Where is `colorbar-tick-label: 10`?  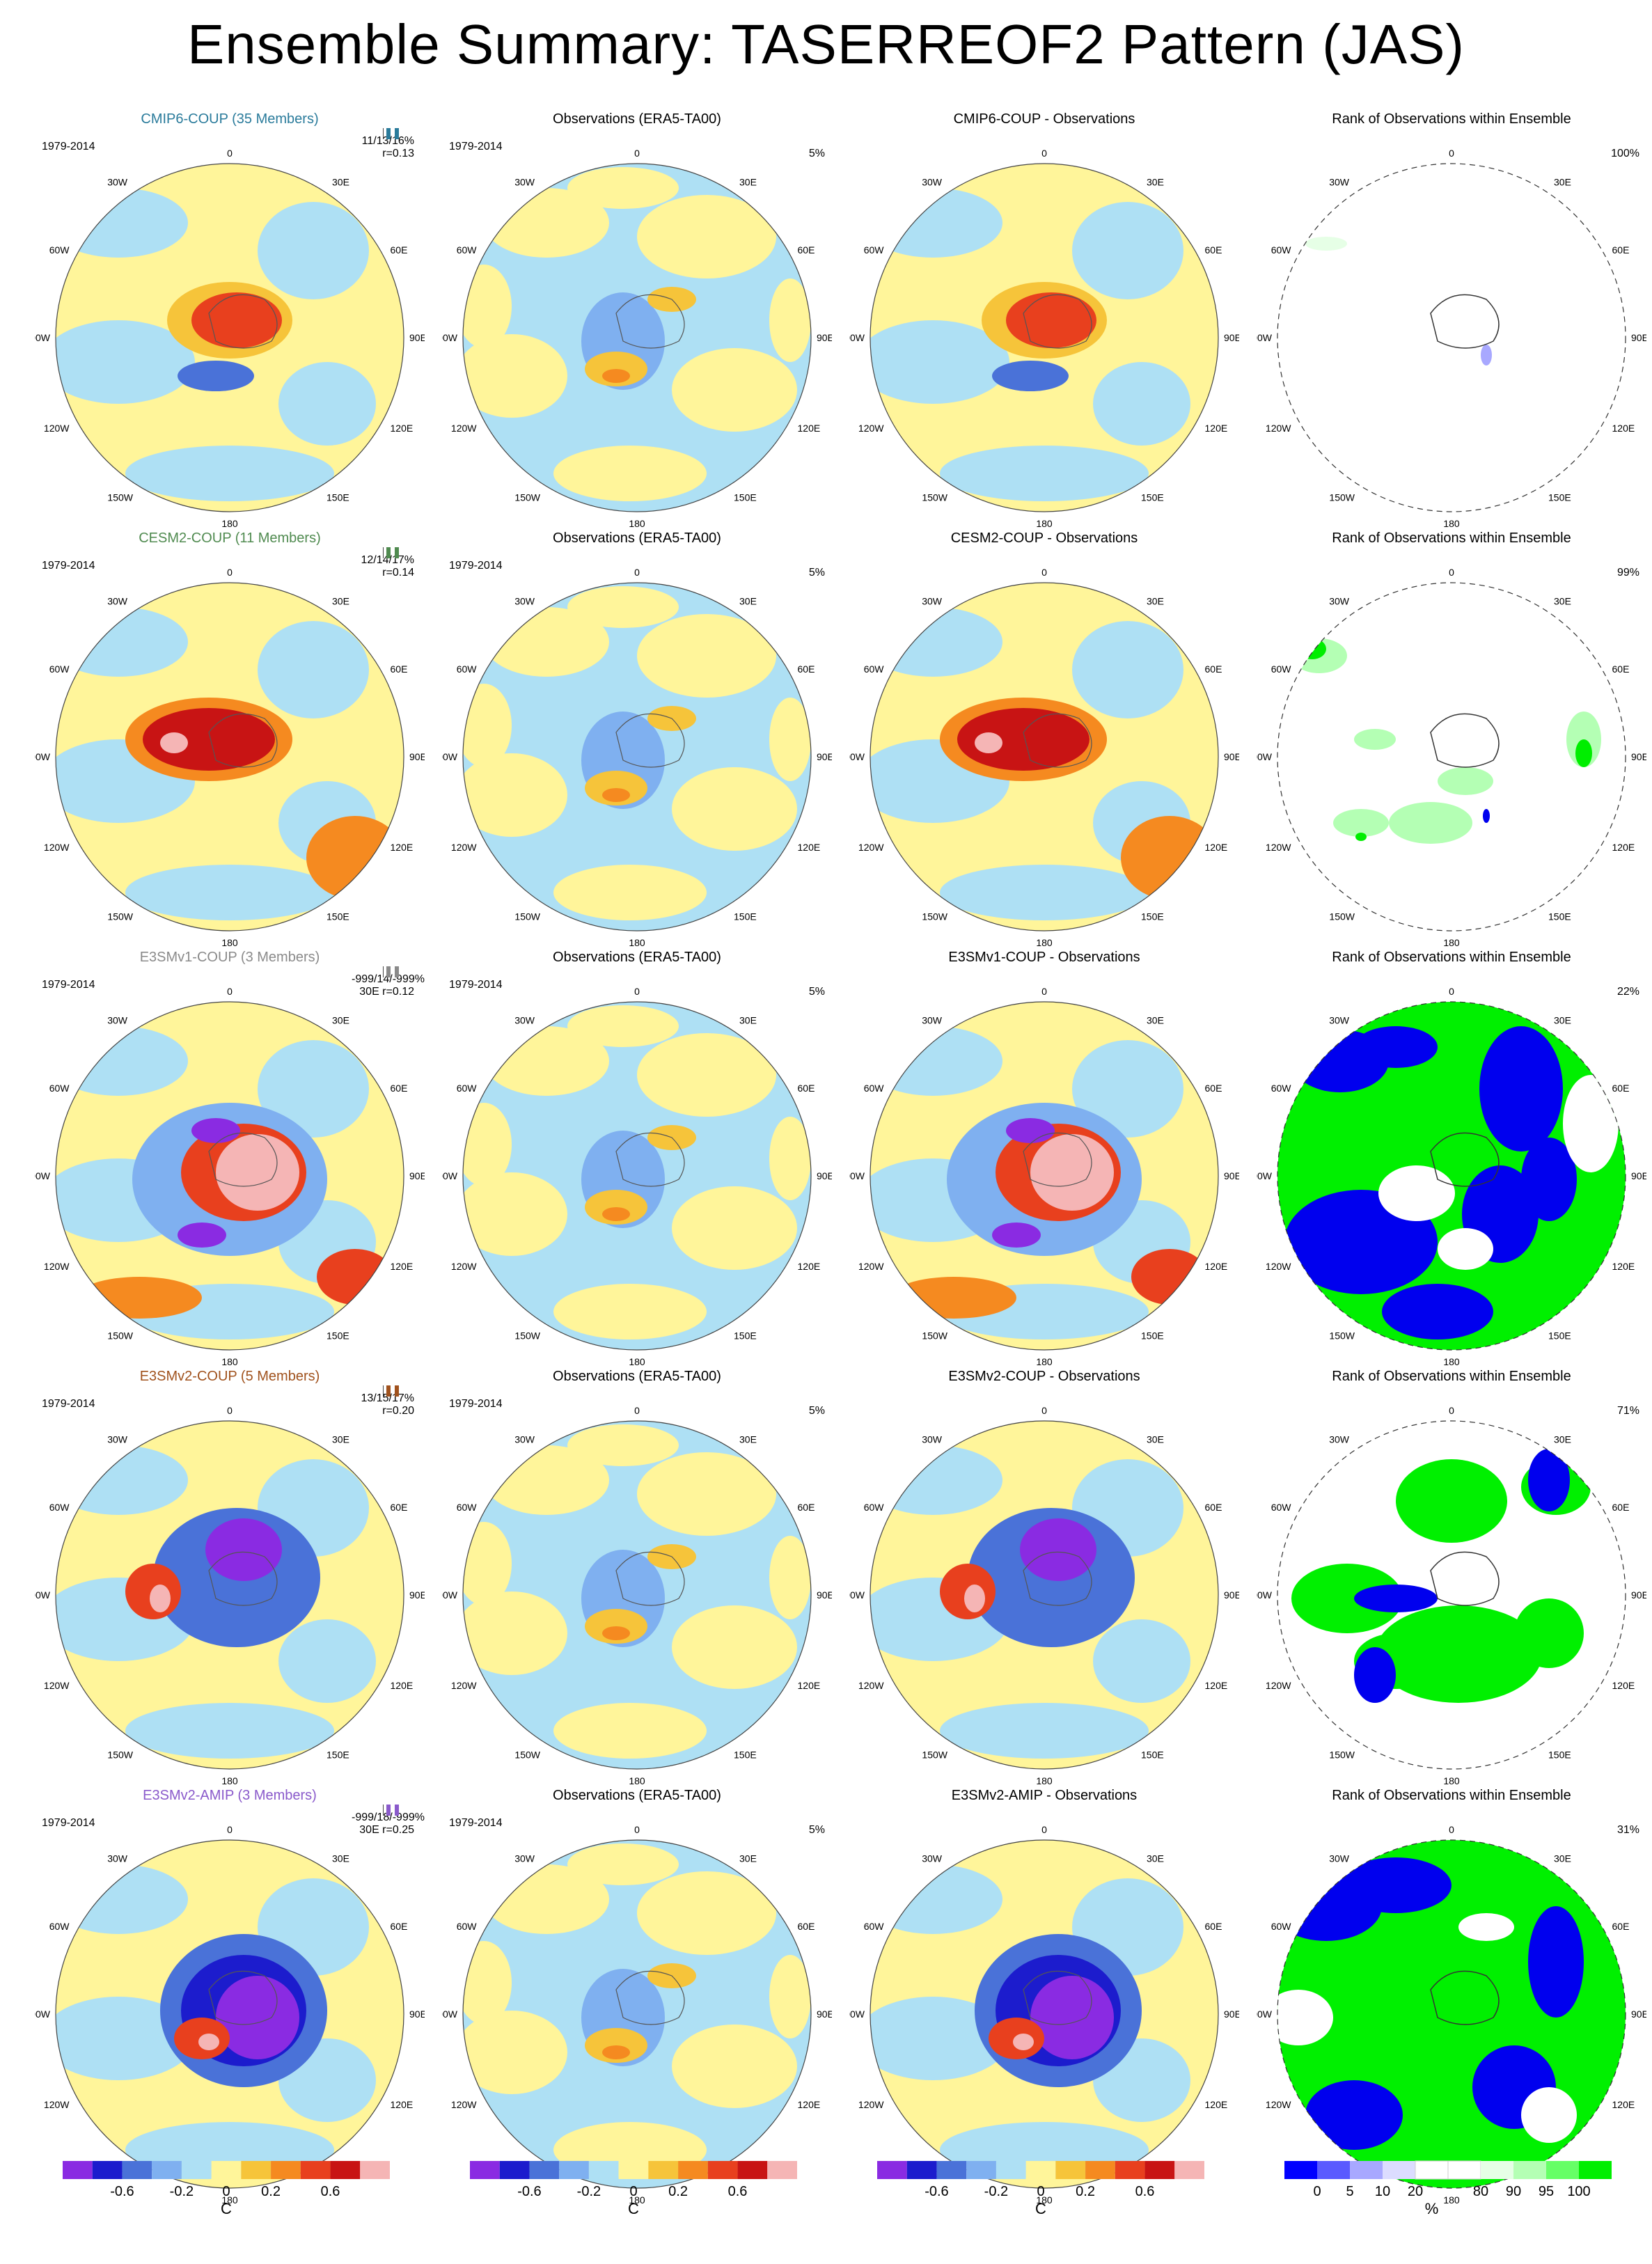
colorbar-tick-label: 10 is located at coordinates (1382, 2191).